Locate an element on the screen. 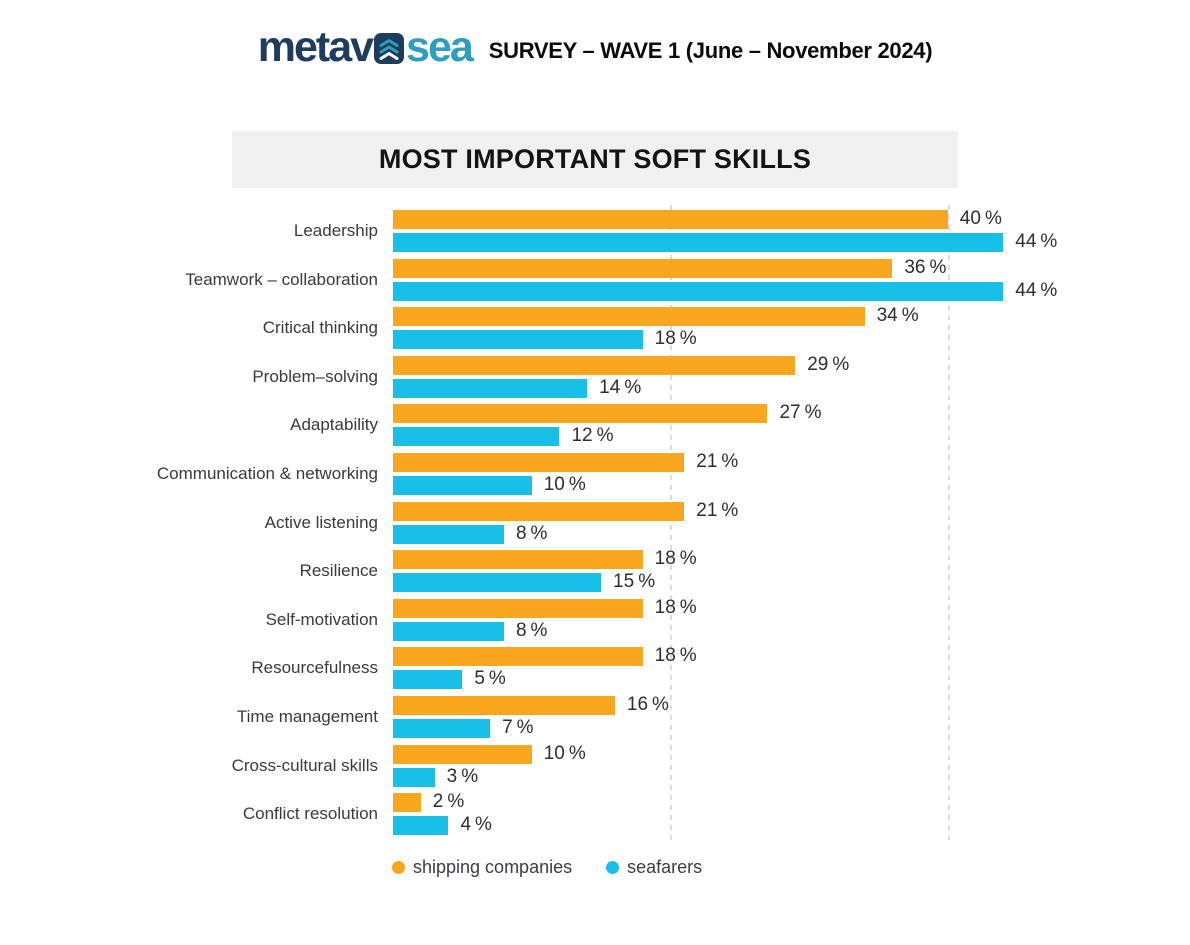  gridline-40-percent is located at coordinates (948, 525).